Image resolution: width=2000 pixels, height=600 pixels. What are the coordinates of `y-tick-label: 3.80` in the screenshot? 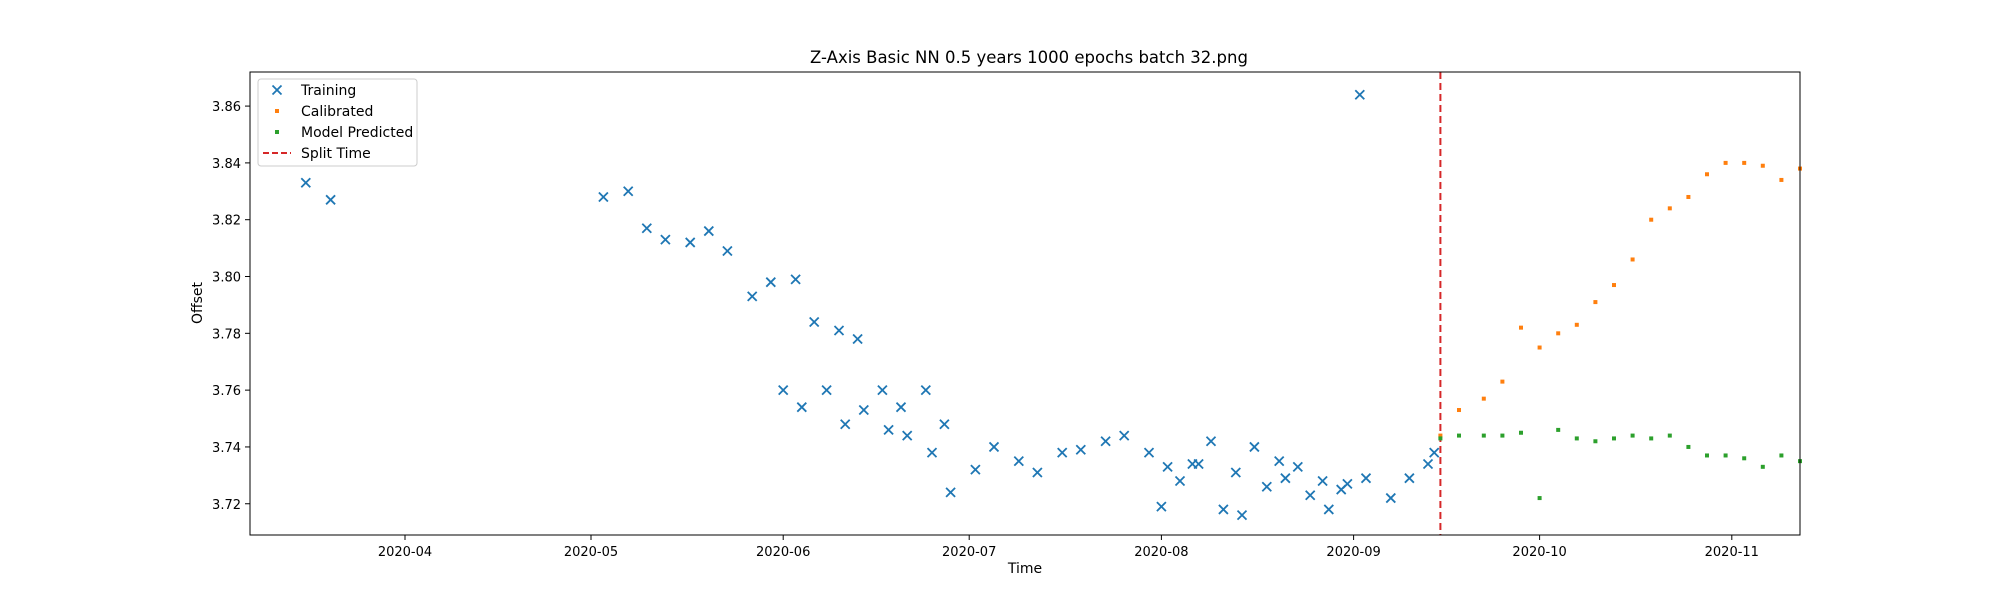 It's located at (226, 278).